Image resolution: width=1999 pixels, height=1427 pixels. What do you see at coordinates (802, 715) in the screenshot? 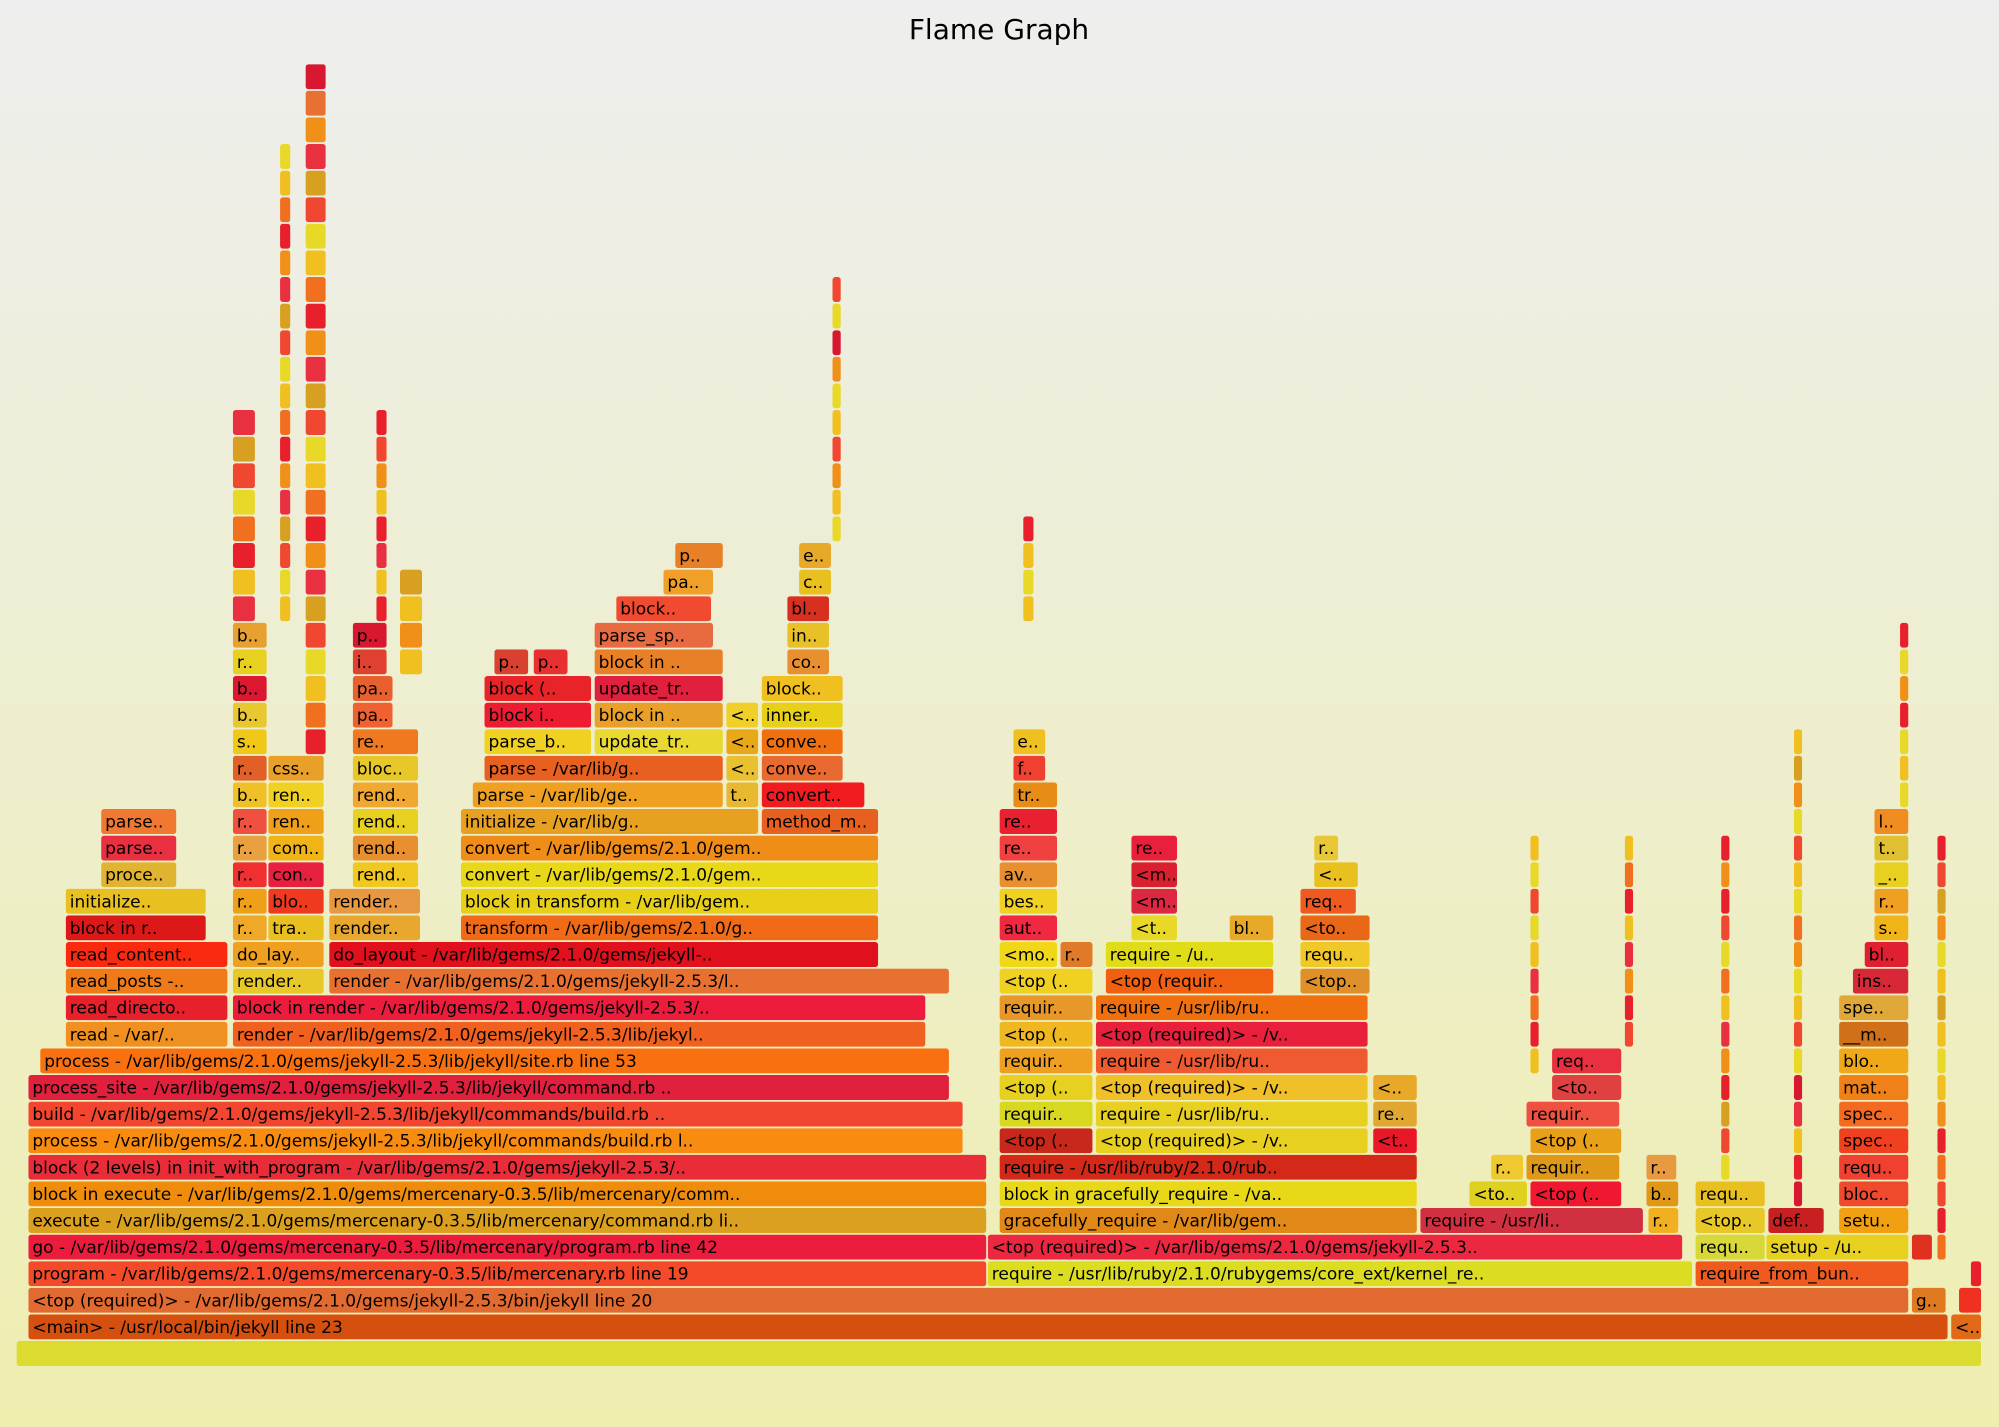
I see `frame: inner..` at bounding box center [802, 715].